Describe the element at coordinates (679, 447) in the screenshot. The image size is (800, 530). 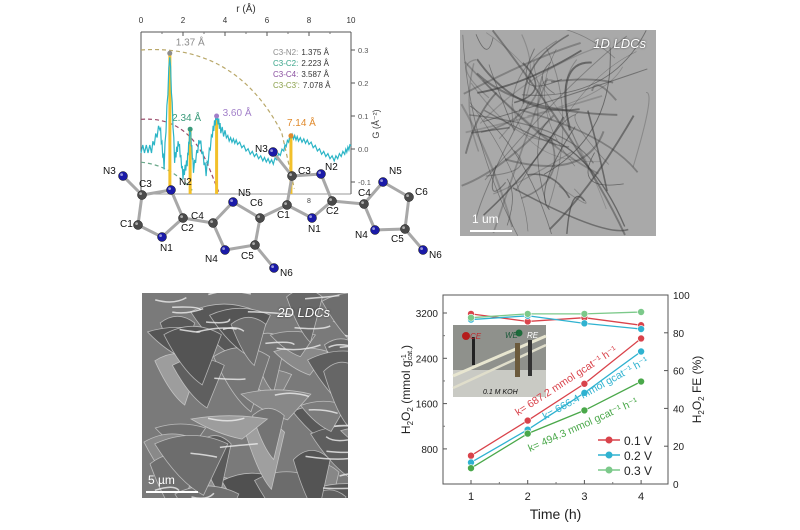
I see `kinetics-y2-tick: 20` at that location.